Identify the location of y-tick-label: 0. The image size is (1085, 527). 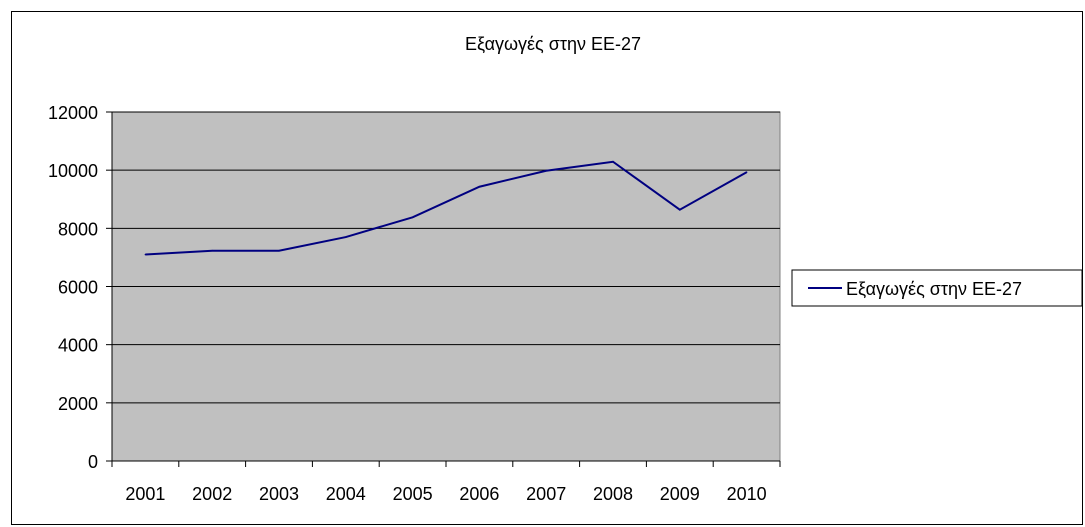
(93, 462).